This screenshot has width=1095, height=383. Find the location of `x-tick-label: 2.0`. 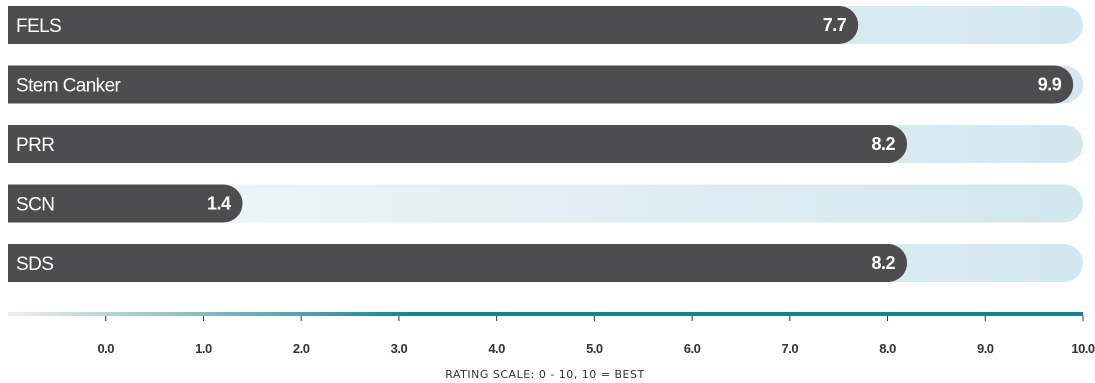

x-tick-label: 2.0 is located at coordinates (301, 348).